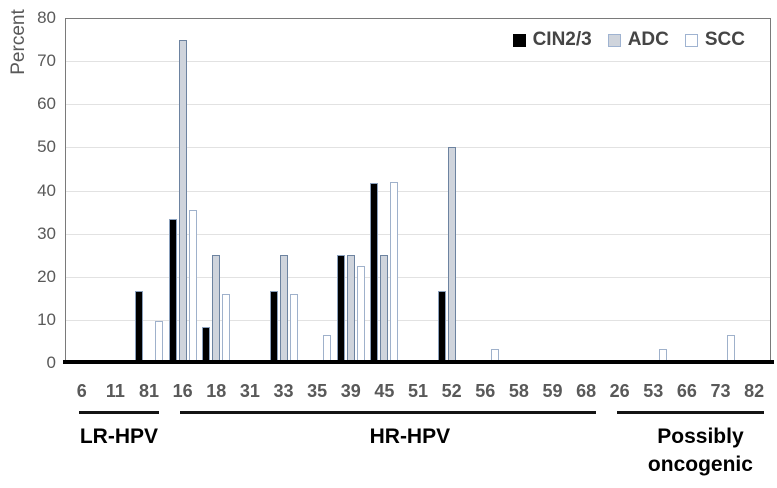  What do you see at coordinates (273, 326) in the screenshot?
I see `bar-CIN23-hpv33` at bounding box center [273, 326].